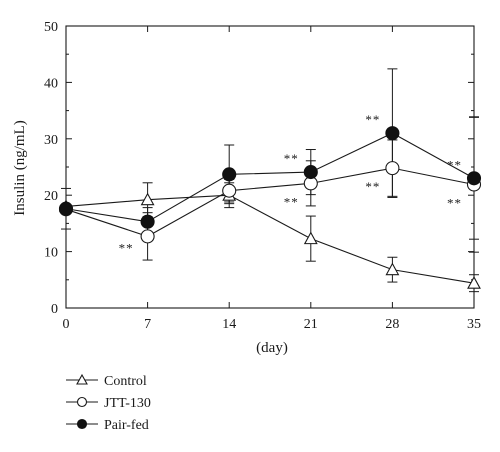 The image size is (500, 452). I want to click on y-tick-label: 40, so click(51, 83).